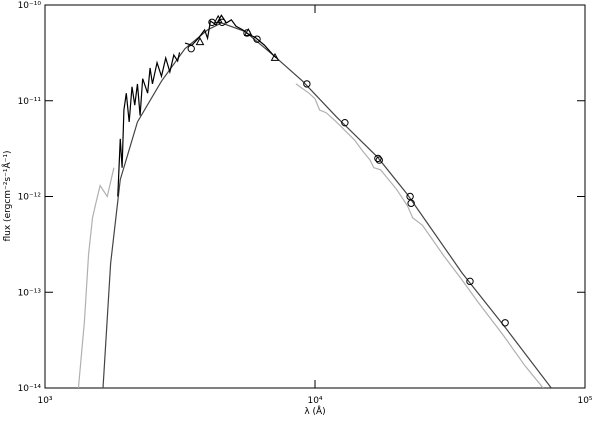 This screenshot has height=426, width=600. Describe the element at coordinates (584, 401) in the screenshot. I see `x-tick-label: 10⁵` at that location.